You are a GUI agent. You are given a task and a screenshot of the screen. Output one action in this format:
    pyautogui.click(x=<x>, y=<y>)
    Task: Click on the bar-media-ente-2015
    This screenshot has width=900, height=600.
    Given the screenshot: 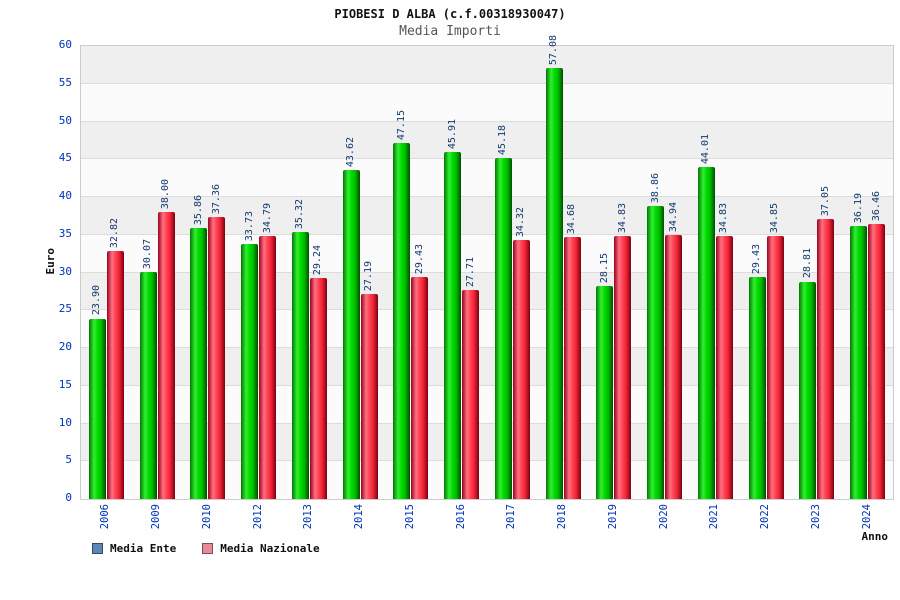 What is the action you would take?
    pyautogui.click(x=402, y=321)
    